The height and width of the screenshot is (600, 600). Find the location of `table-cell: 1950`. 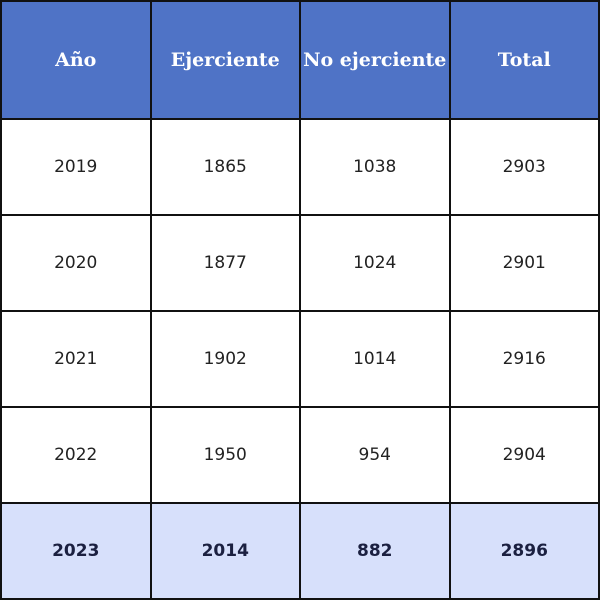

table-cell: 1950 is located at coordinates (225, 455).